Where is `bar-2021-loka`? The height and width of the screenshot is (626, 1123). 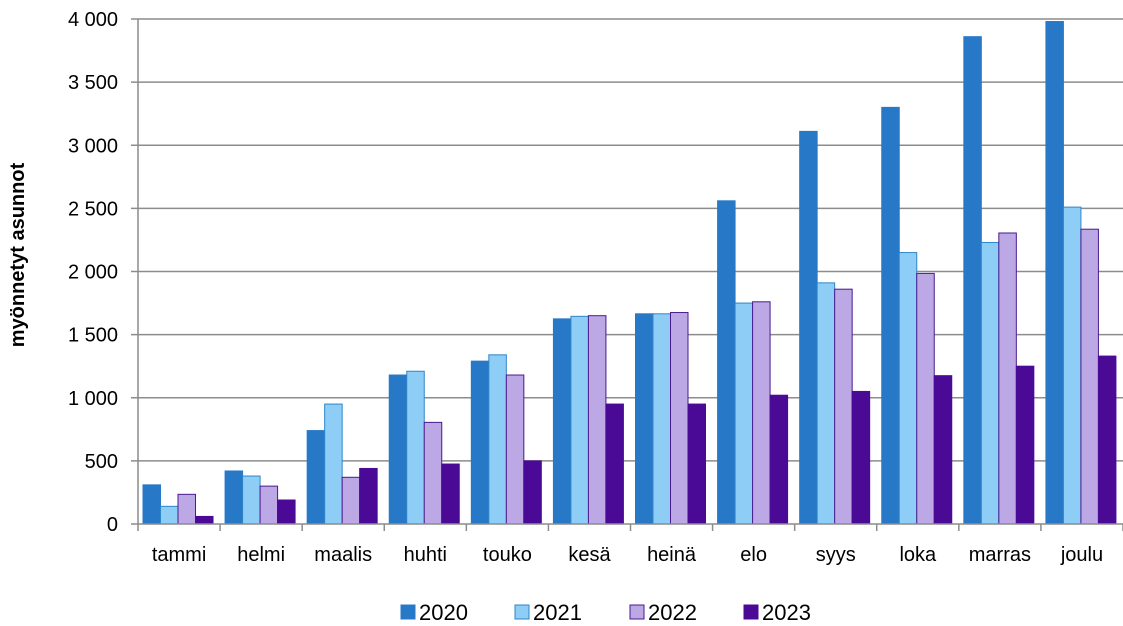 bar-2021-loka is located at coordinates (908, 388).